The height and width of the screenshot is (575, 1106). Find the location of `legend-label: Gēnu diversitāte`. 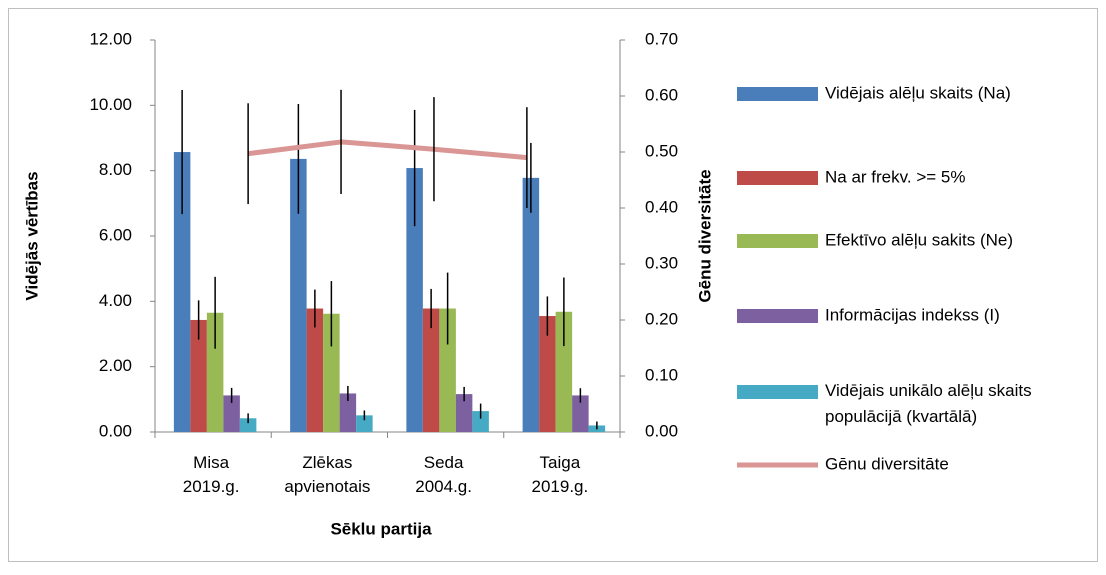

legend-label: Gēnu diversitāte is located at coordinates (887, 463).